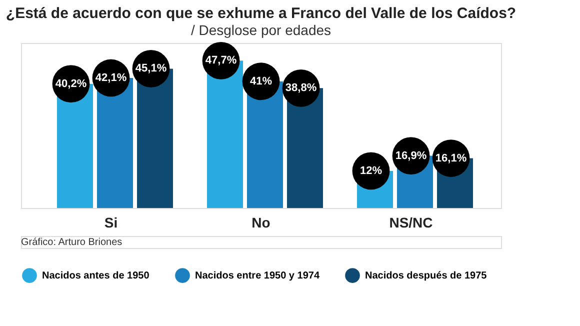  Describe the element at coordinates (451, 158) in the screenshot. I see `data-label: 16,1%` at that location.